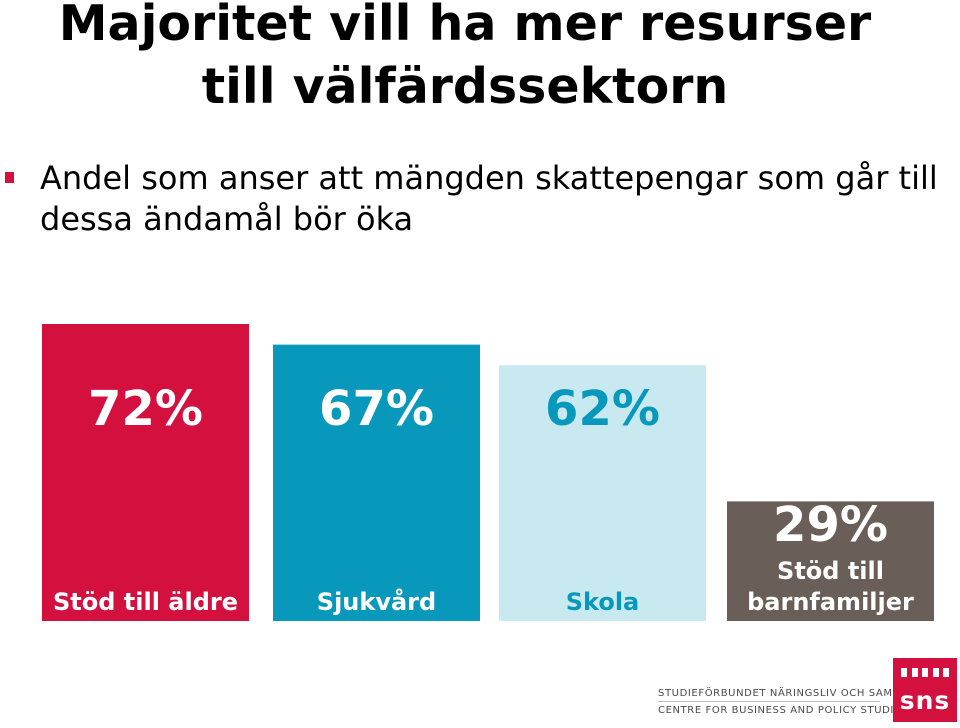 The height and width of the screenshot is (728, 960). Describe the element at coordinates (376, 409) in the screenshot. I see `value-label-2: 67%` at that location.